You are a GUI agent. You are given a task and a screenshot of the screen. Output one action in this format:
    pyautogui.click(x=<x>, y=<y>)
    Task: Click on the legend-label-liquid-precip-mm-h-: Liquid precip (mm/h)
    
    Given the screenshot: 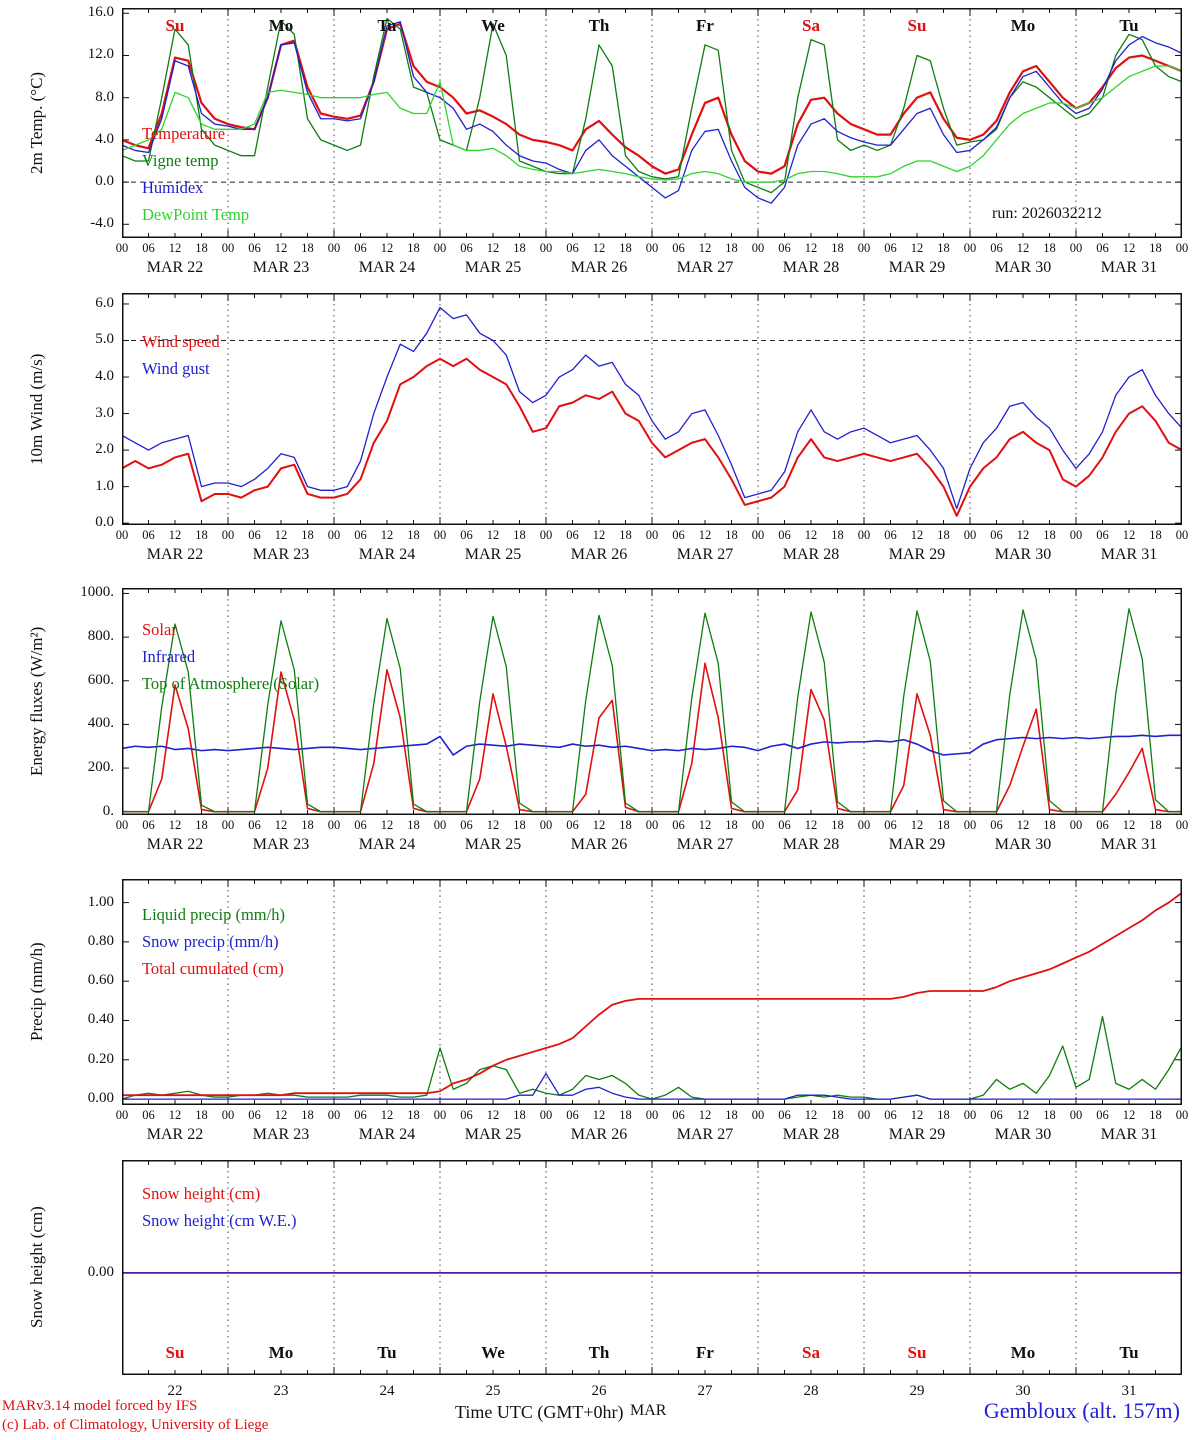 What is the action you would take?
    pyautogui.click(x=213, y=914)
    